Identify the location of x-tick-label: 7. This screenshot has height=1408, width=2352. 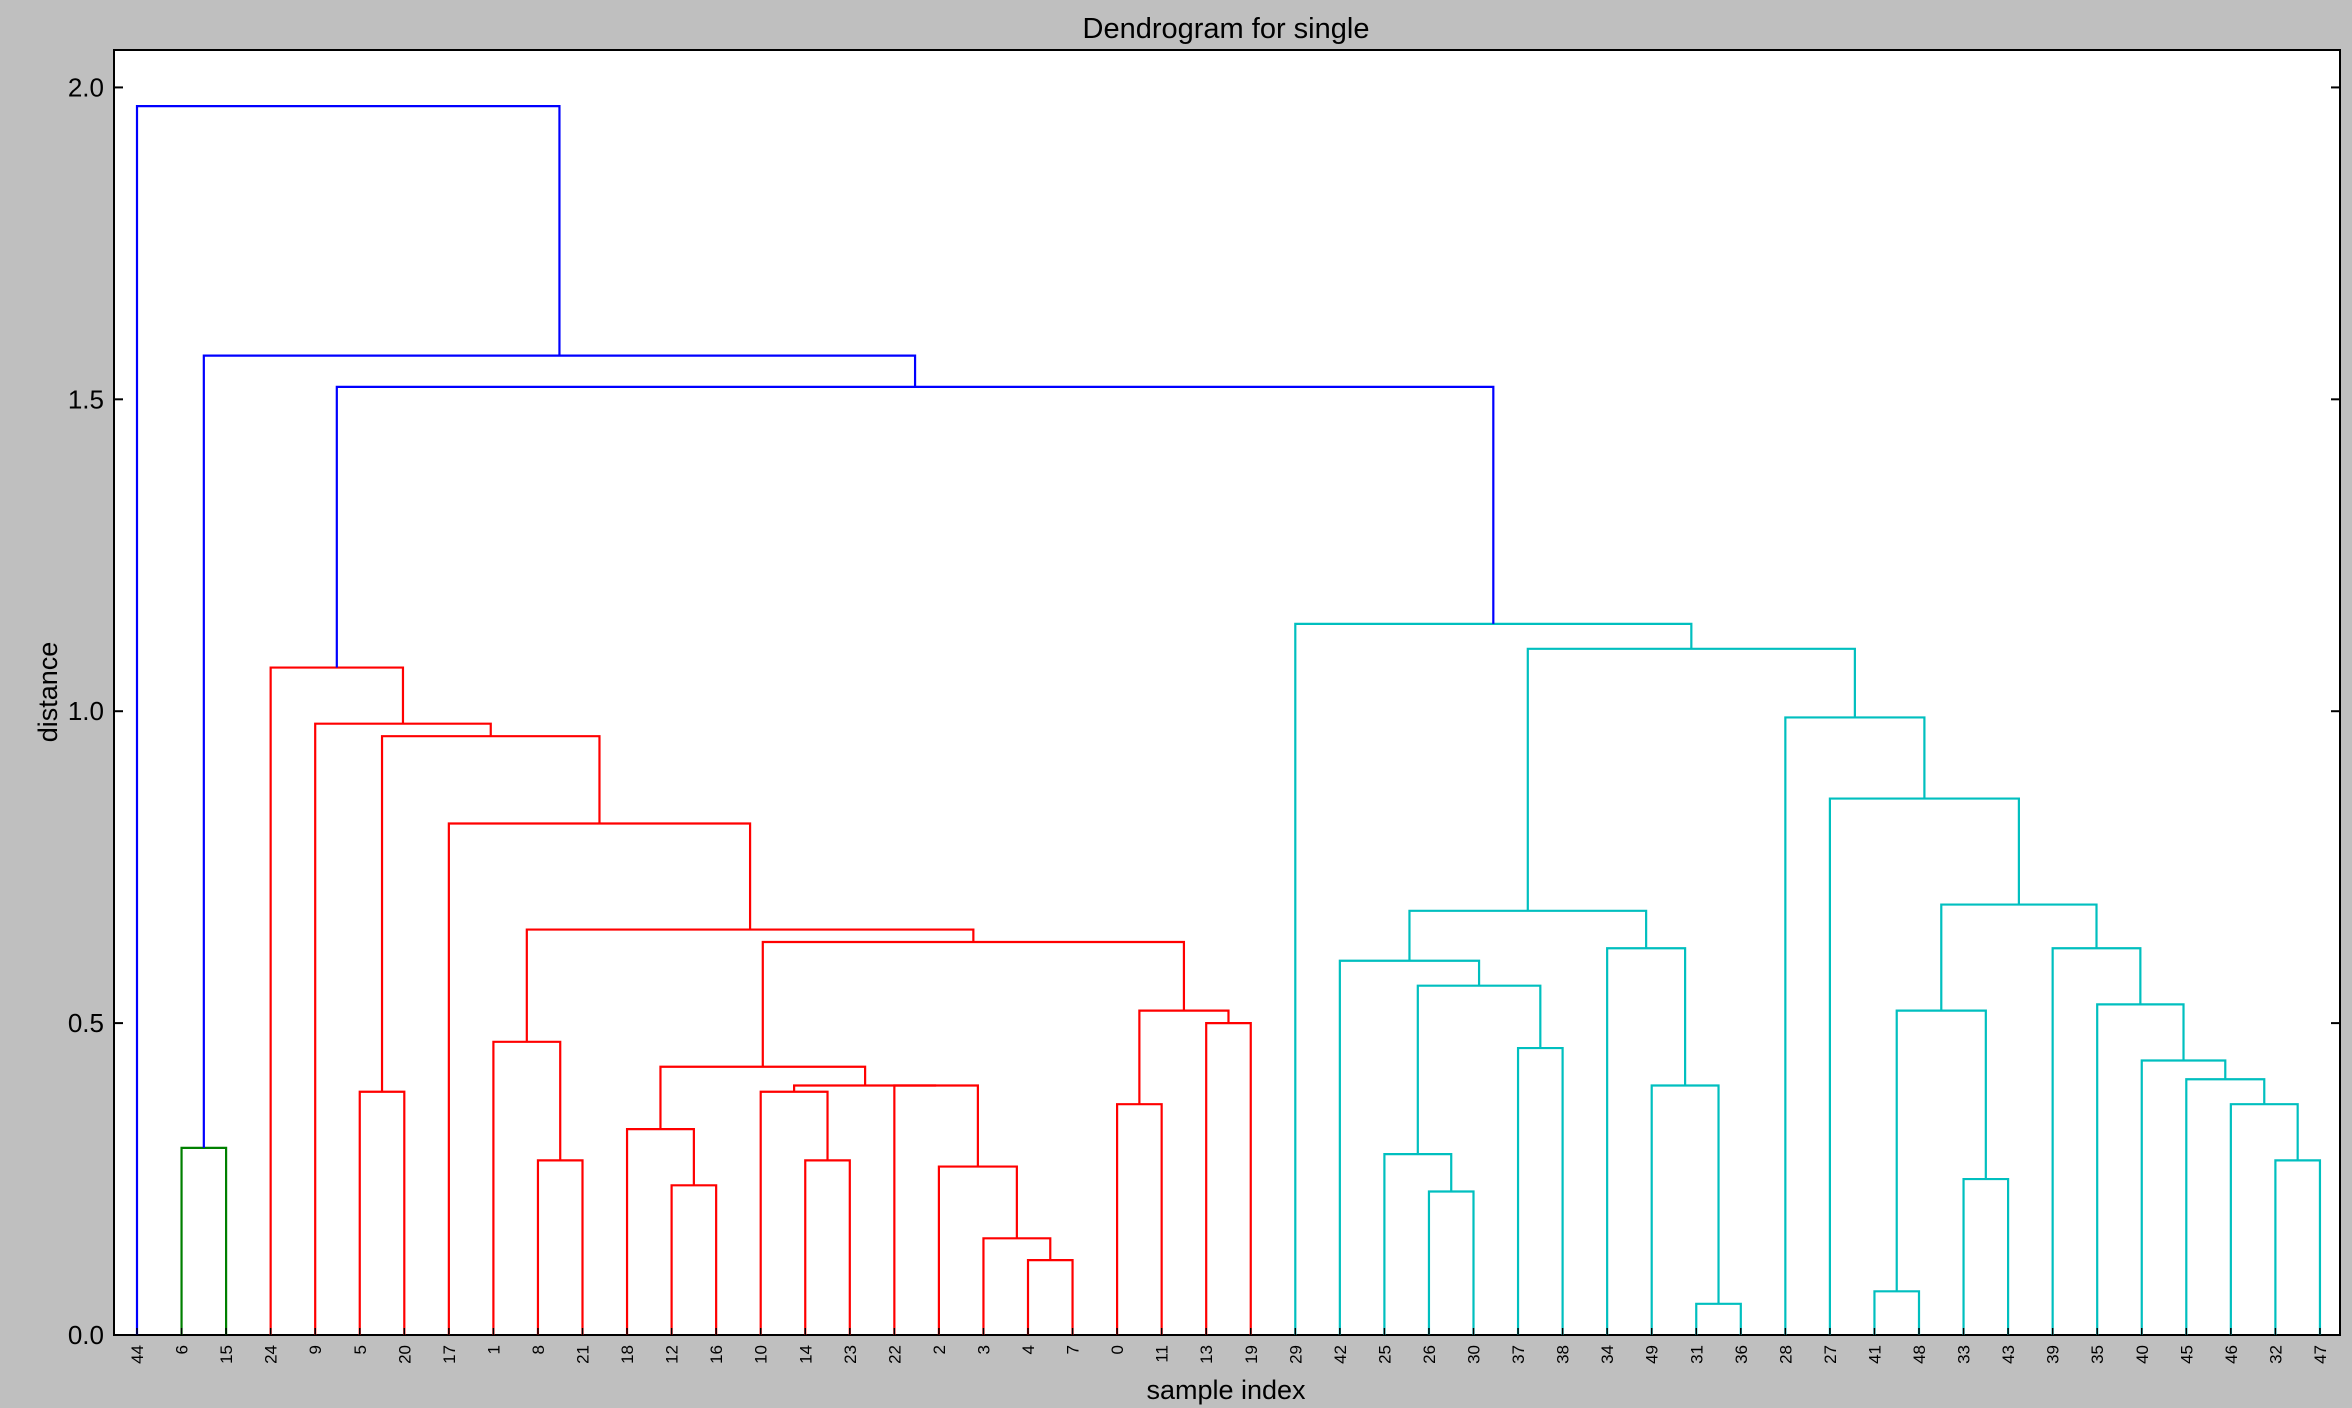
(1073, 1349).